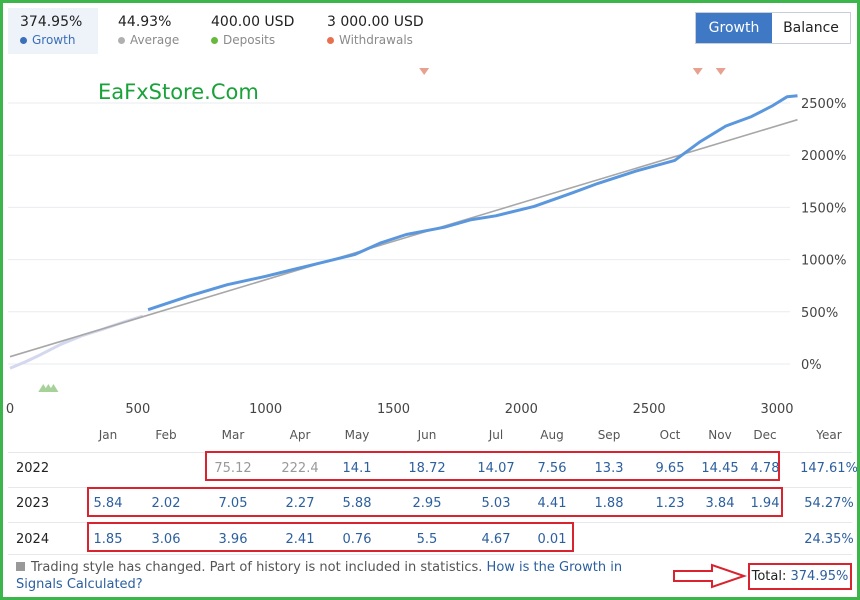  Describe the element at coordinates (300, 468) in the screenshot. I see `month-value: 222.4` at that location.